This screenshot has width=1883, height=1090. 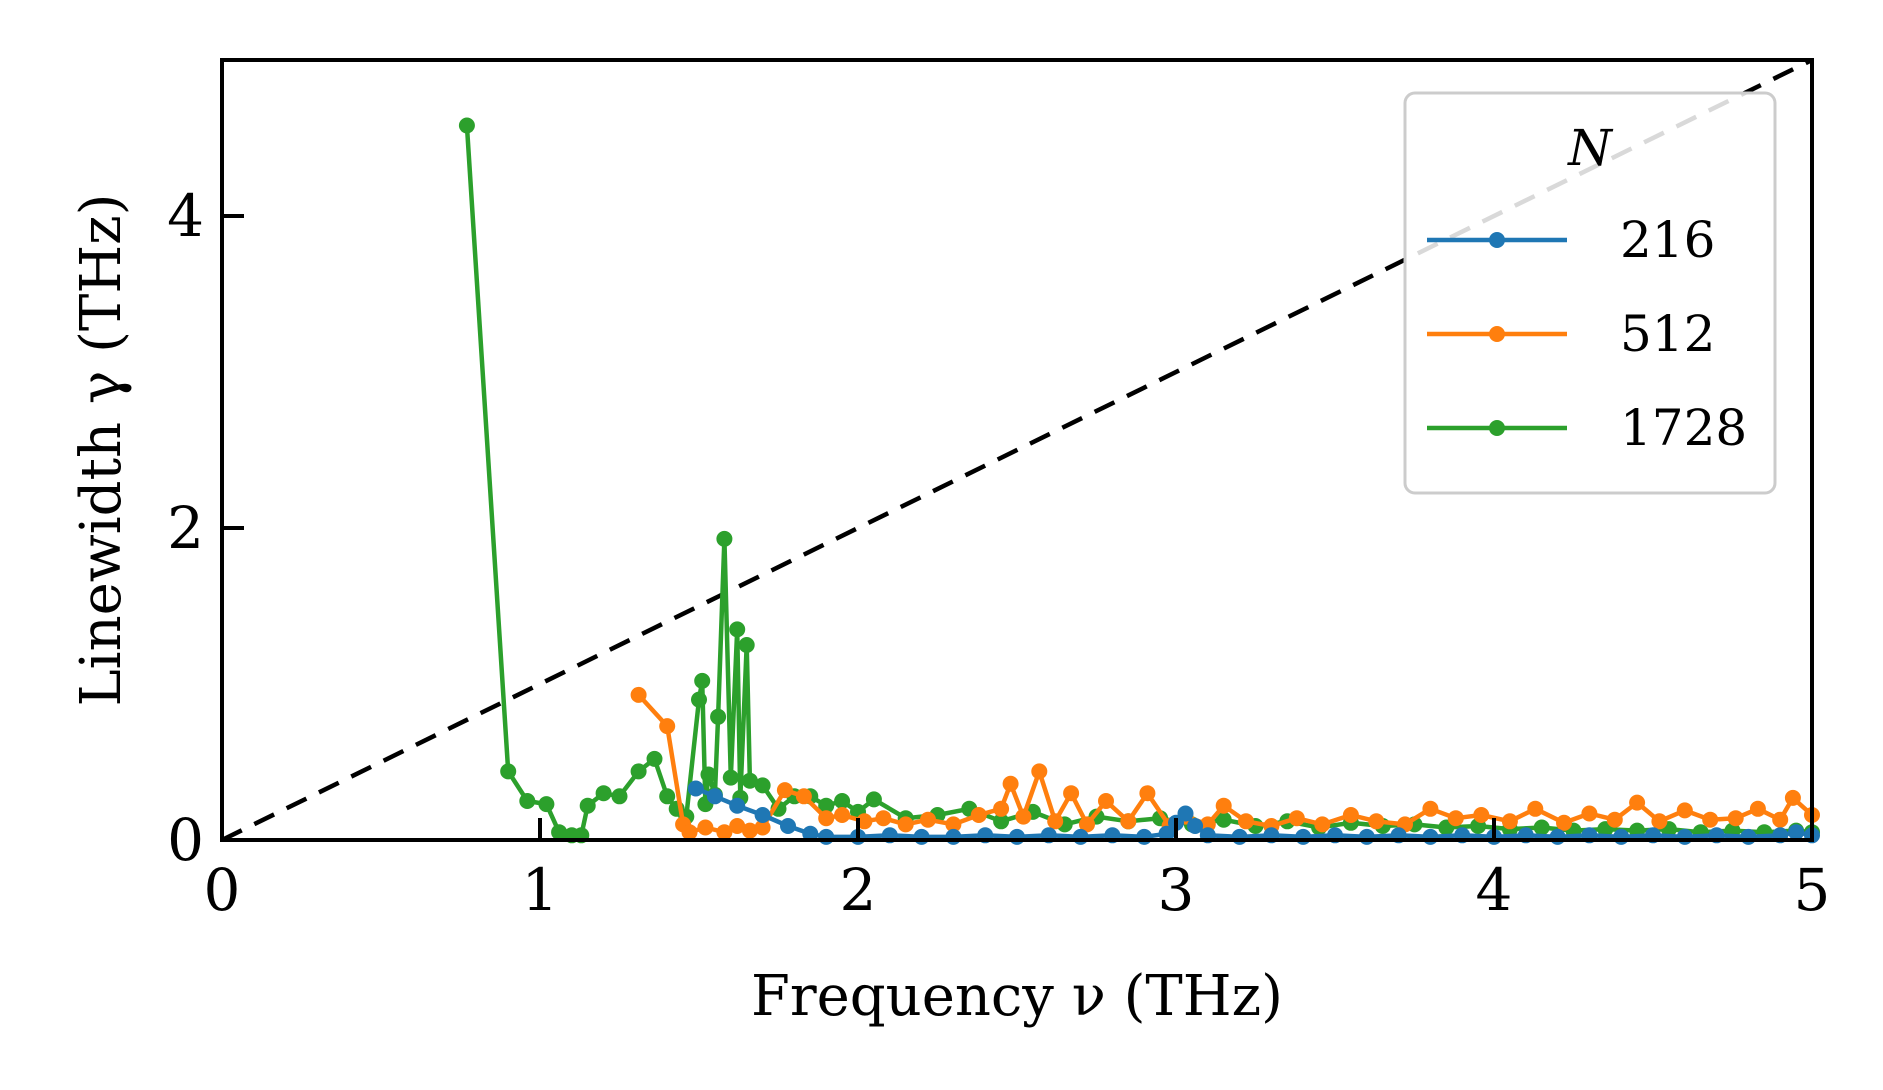 I want to click on y-tick-label: 2, so click(x=185, y=528).